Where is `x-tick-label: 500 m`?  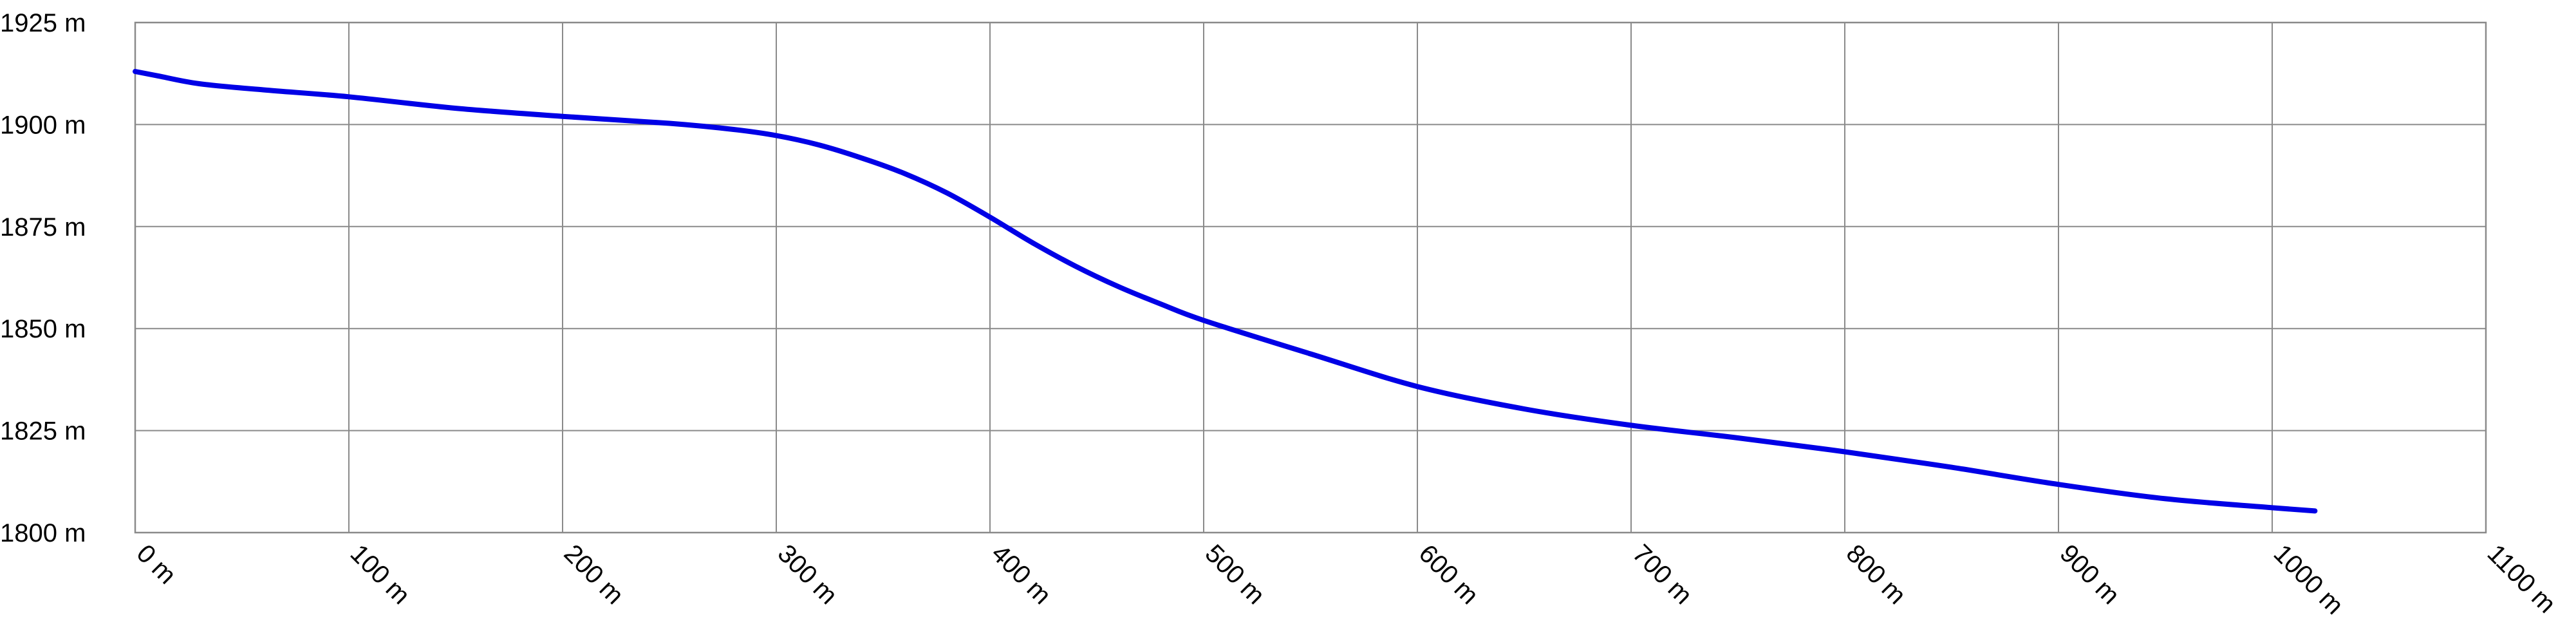
x-tick-label: 500 m is located at coordinates (1235, 574).